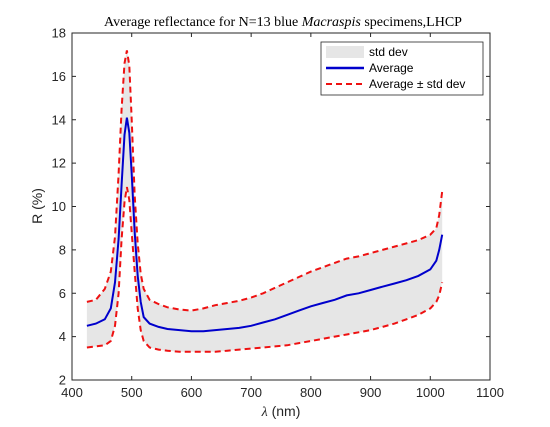  What do you see at coordinates (281, 411) in the screenshot?
I see `x-axis-label: λ (nm)` at bounding box center [281, 411].